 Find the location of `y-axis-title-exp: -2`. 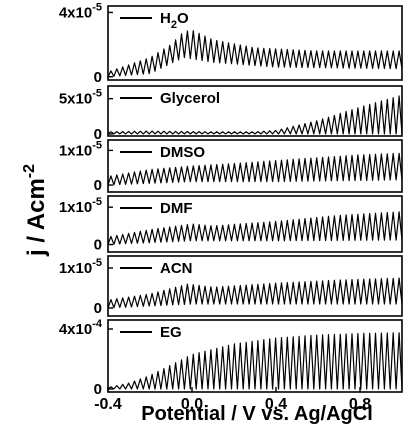

y-axis-title-exp: -2 is located at coordinates (29, 171).